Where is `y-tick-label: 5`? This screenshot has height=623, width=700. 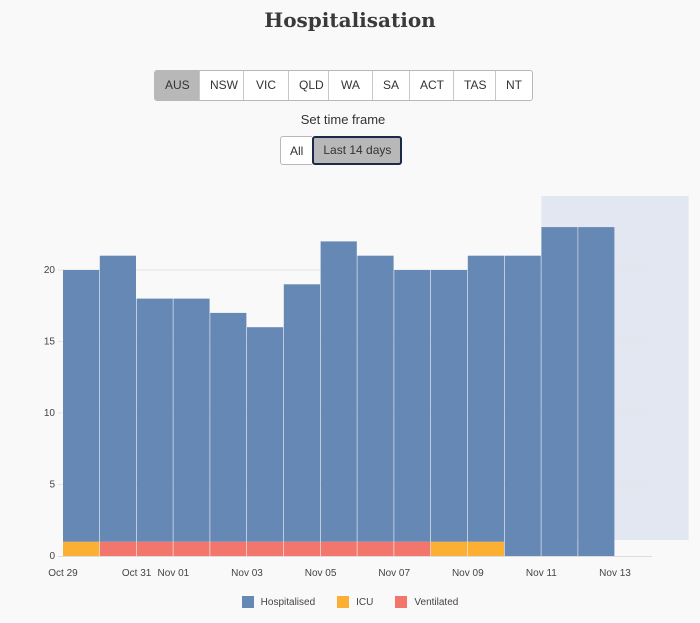 y-tick-label: 5 is located at coordinates (52, 485).